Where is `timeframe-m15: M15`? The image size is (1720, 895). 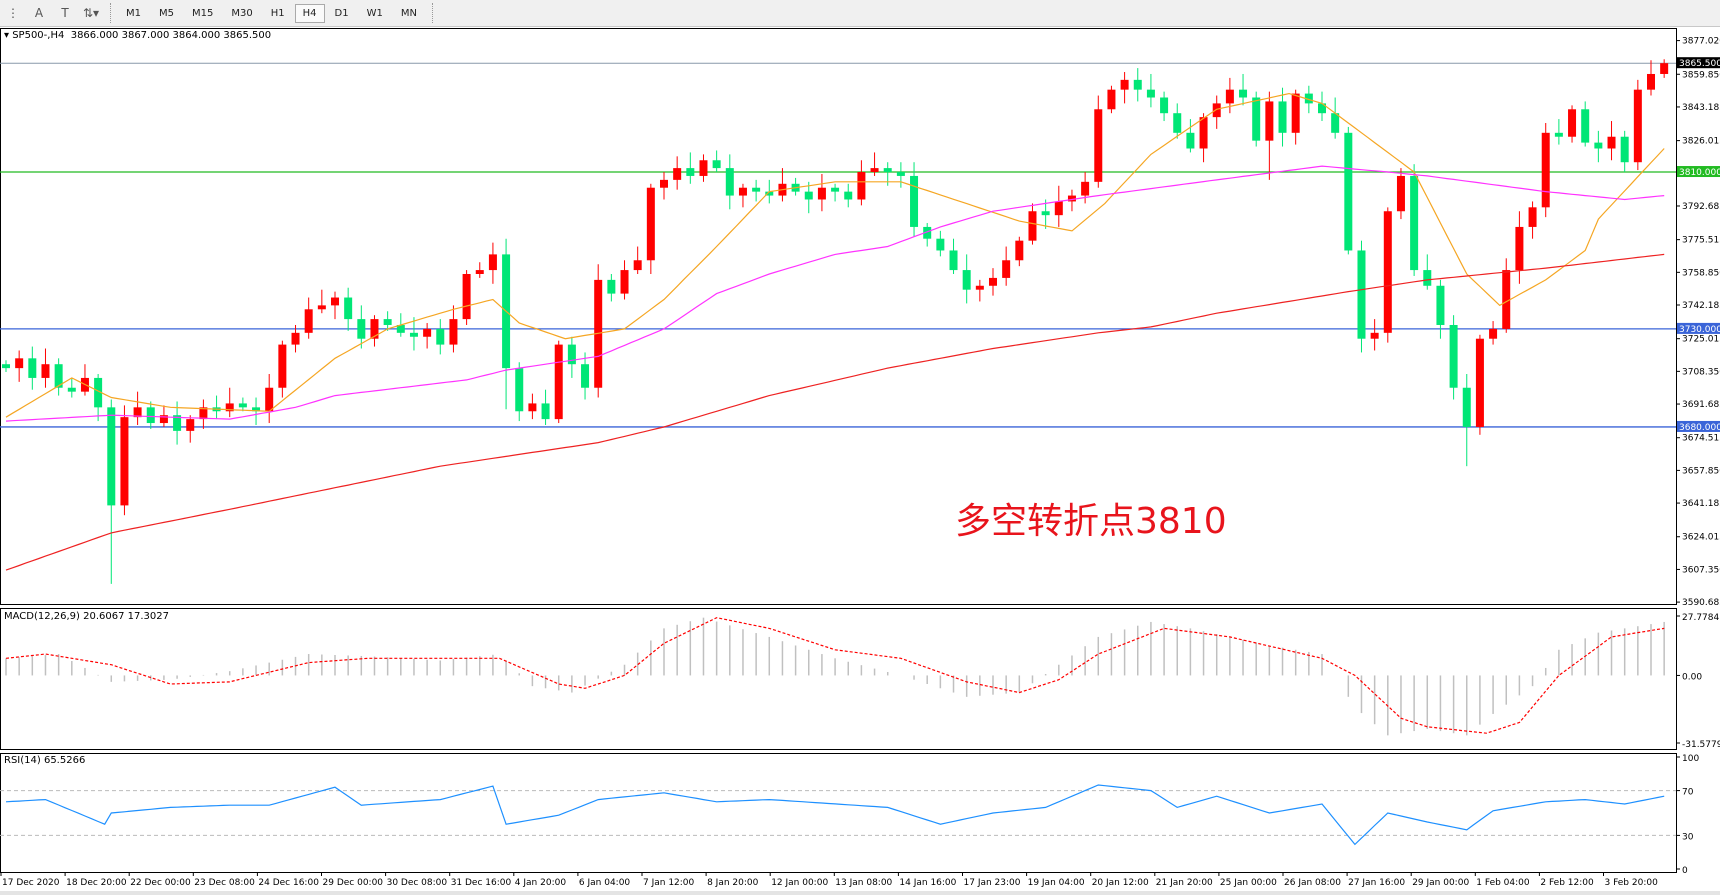 timeframe-m15: M15 is located at coordinates (203, 13).